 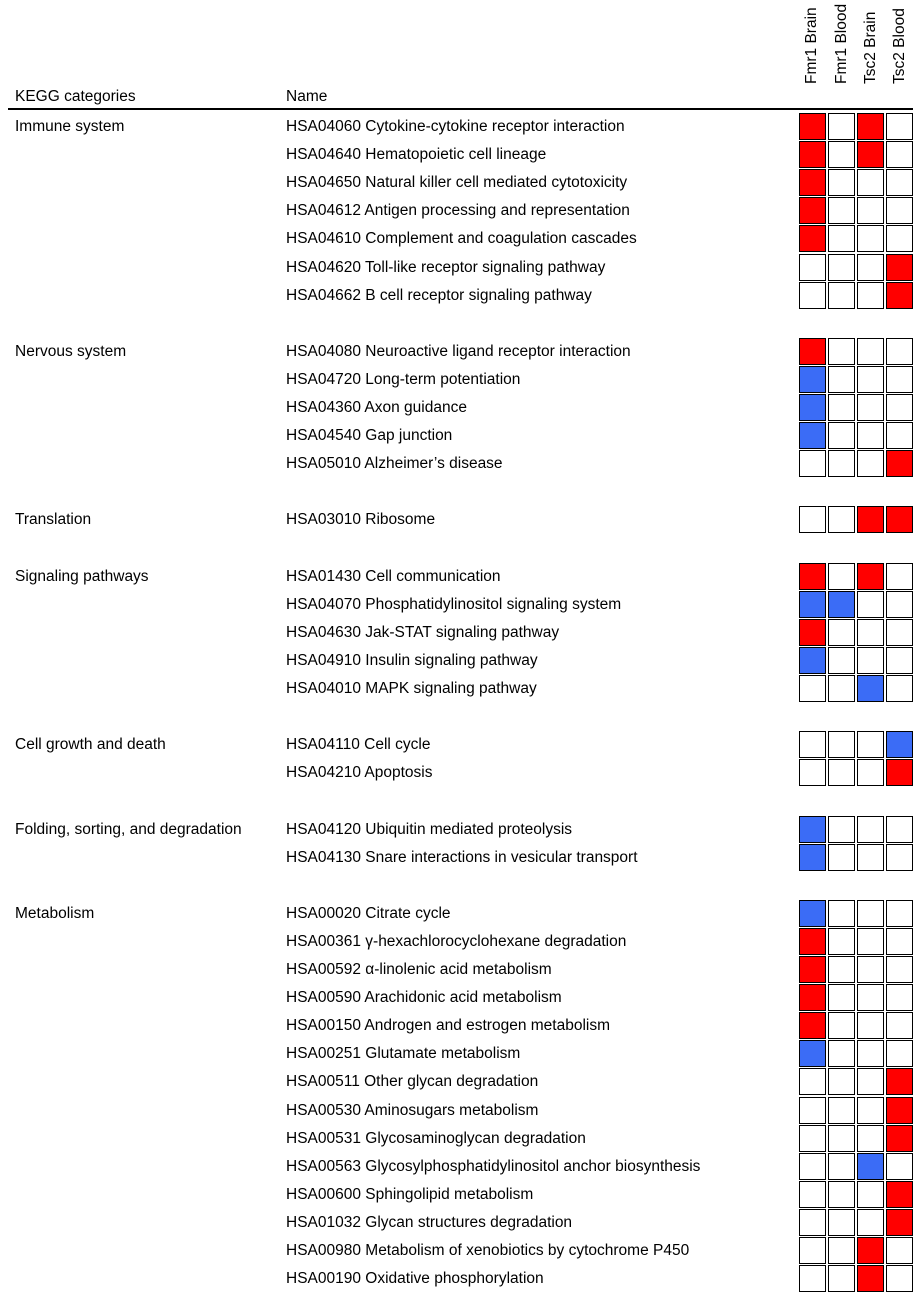 I want to click on column-label-fmr1-blood: Fmr1 Blood, so click(x=841, y=43).